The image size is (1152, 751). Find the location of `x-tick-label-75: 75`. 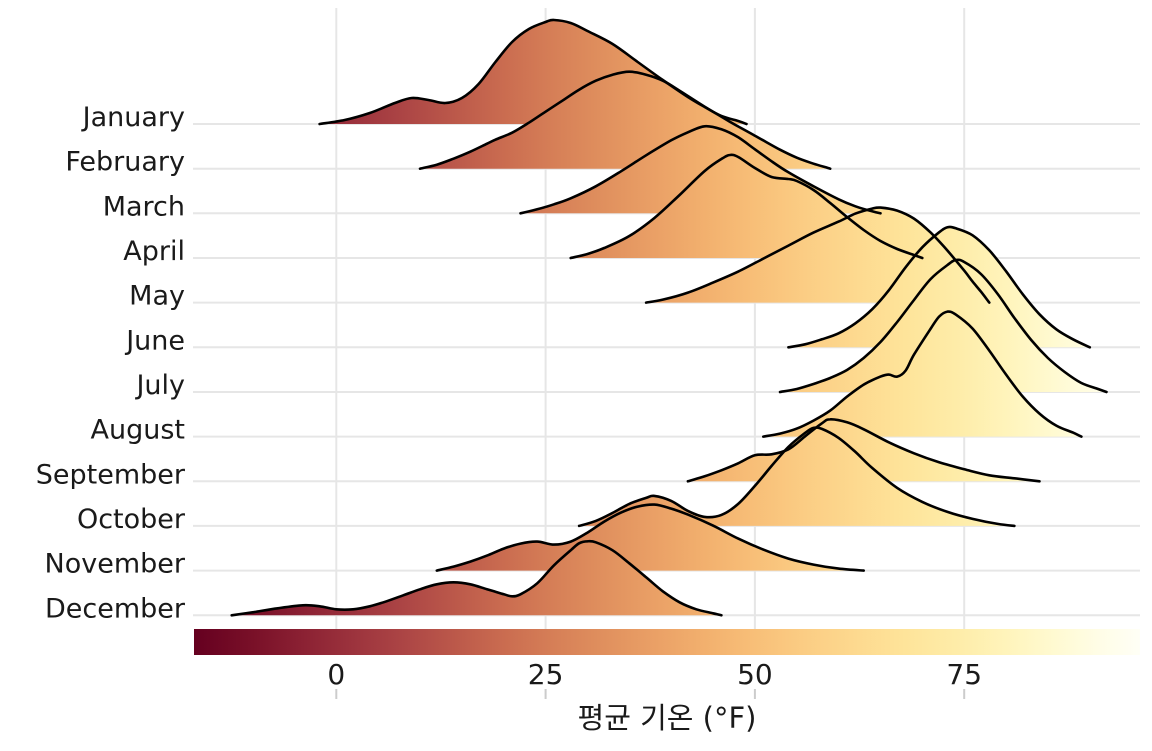

x-tick-label-75: 75 is located at coordinates (964, 674).